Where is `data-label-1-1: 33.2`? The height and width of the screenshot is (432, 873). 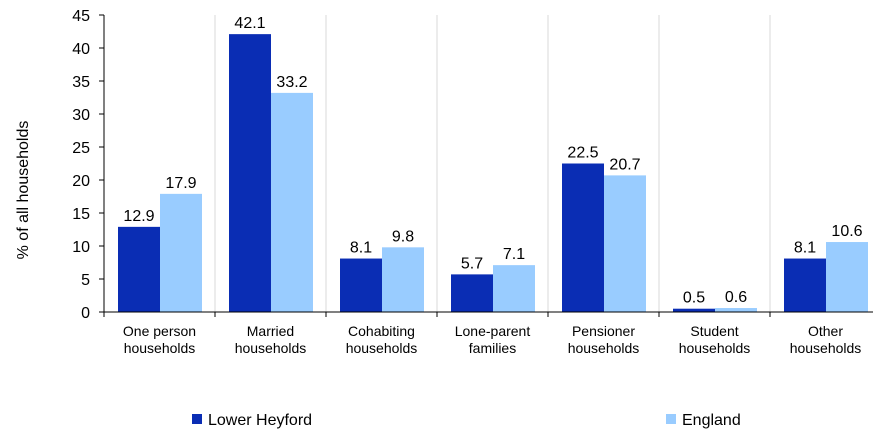
data-label-1-1: 33.2 is located at coordinates (291, 82).